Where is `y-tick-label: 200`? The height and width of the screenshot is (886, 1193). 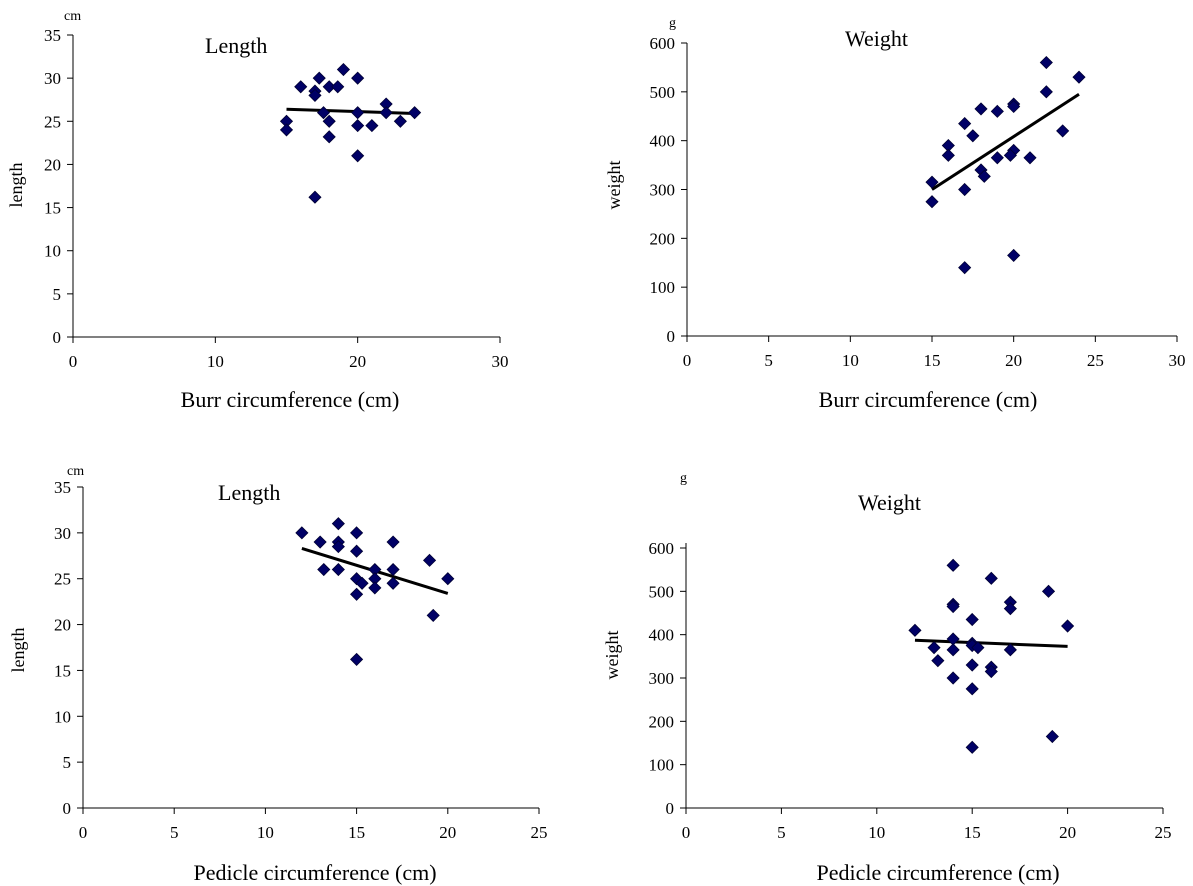 y-tick-label: 200 is located at coordinates (662, 721).